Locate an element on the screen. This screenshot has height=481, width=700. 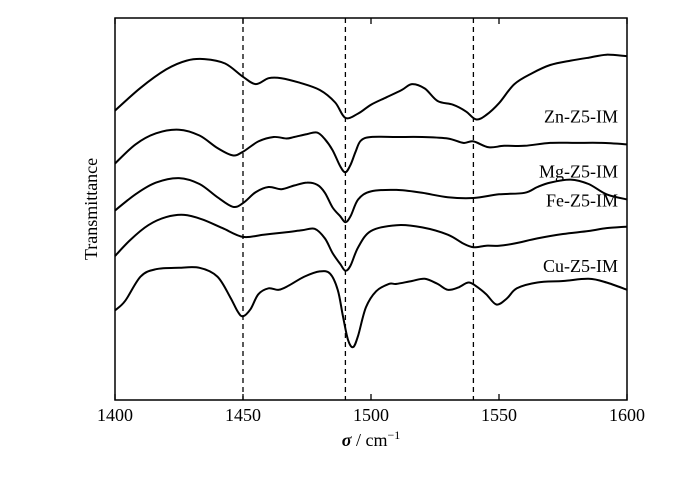
x-tick-label-1450: 1450 is located at coordinates (243, 415).